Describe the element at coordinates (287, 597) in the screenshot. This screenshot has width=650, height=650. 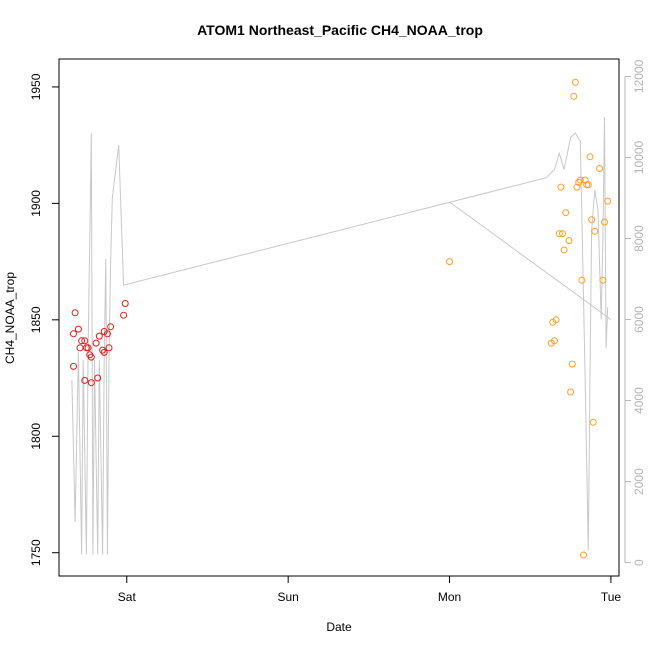
I see `x-tick-label: Sun` at that location.